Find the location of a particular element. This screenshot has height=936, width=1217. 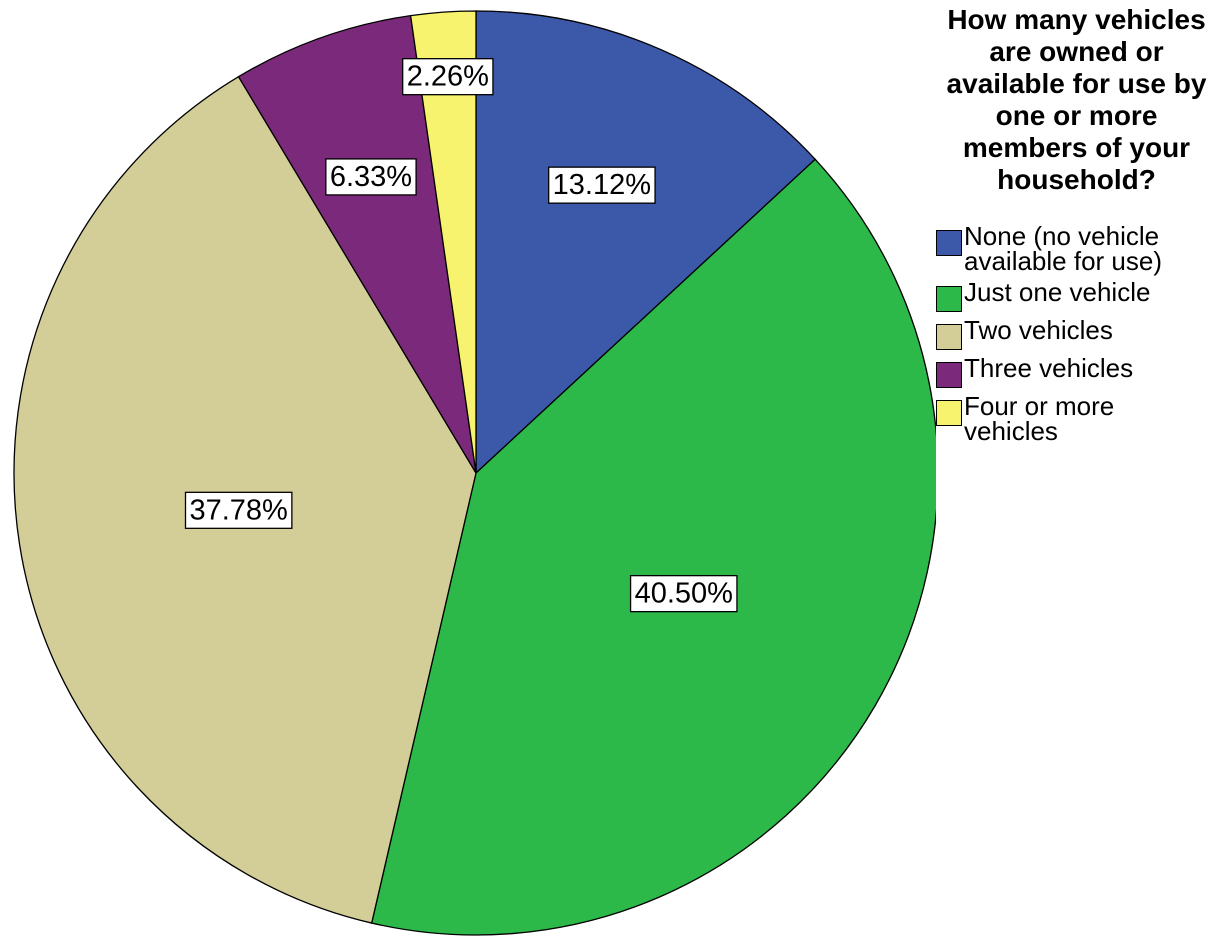

data-label-text: 6.33% is located at coordinates (371, 177).